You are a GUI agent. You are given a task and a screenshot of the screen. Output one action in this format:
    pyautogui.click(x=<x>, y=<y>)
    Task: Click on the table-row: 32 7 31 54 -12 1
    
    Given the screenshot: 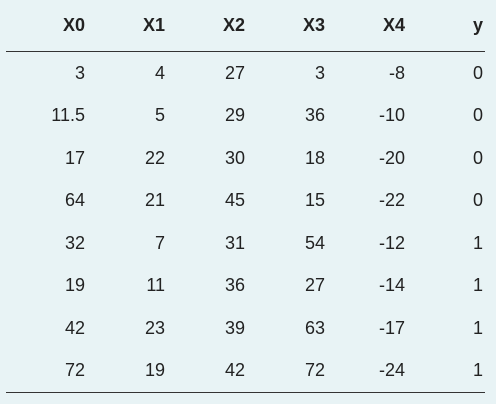 What is the action you would take?
    pyautogui.click(x=245, y=243)
    